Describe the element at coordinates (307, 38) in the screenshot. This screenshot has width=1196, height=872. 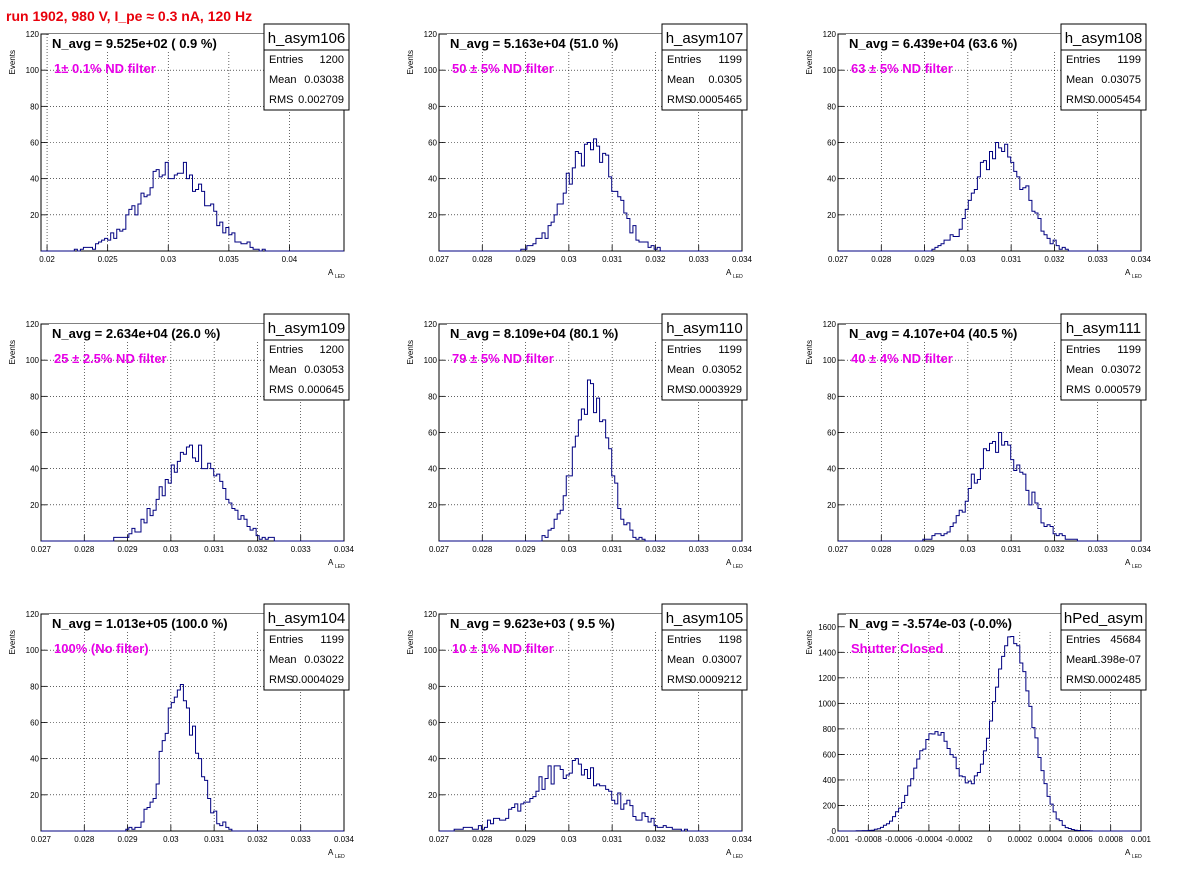
I see `histogram-name: h_asym106` at that location.